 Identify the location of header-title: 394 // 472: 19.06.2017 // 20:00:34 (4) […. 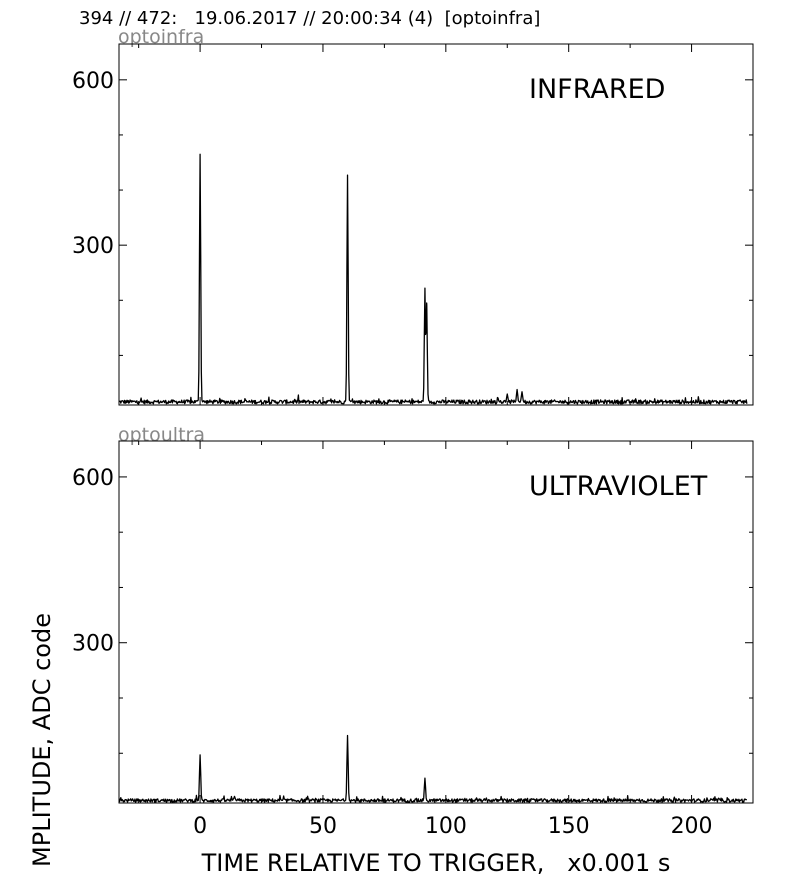
(310, 18).